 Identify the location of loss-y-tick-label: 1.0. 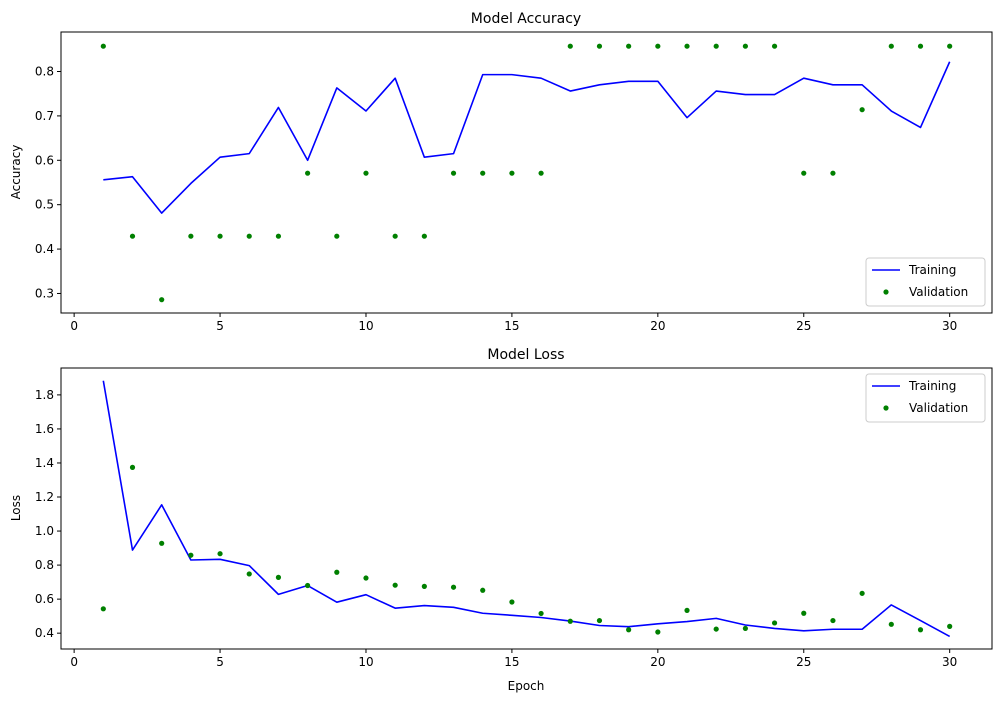
(44, 531).